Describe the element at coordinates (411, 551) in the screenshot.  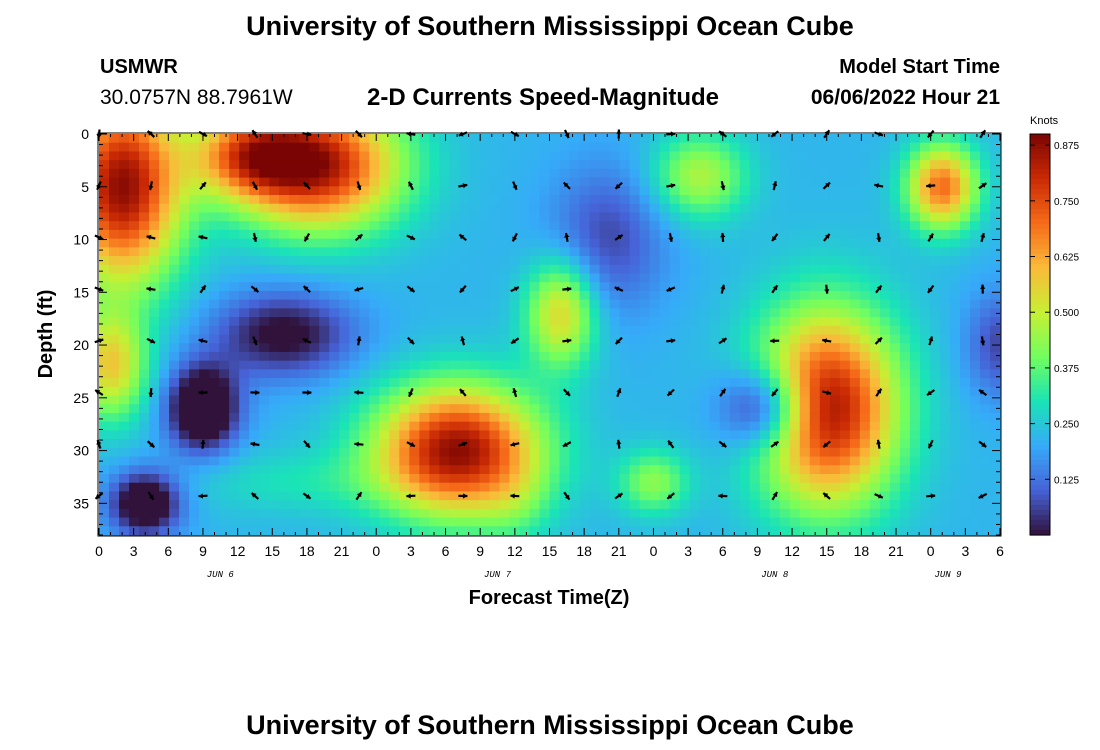
I see `x-tick-label: 3` at that location.